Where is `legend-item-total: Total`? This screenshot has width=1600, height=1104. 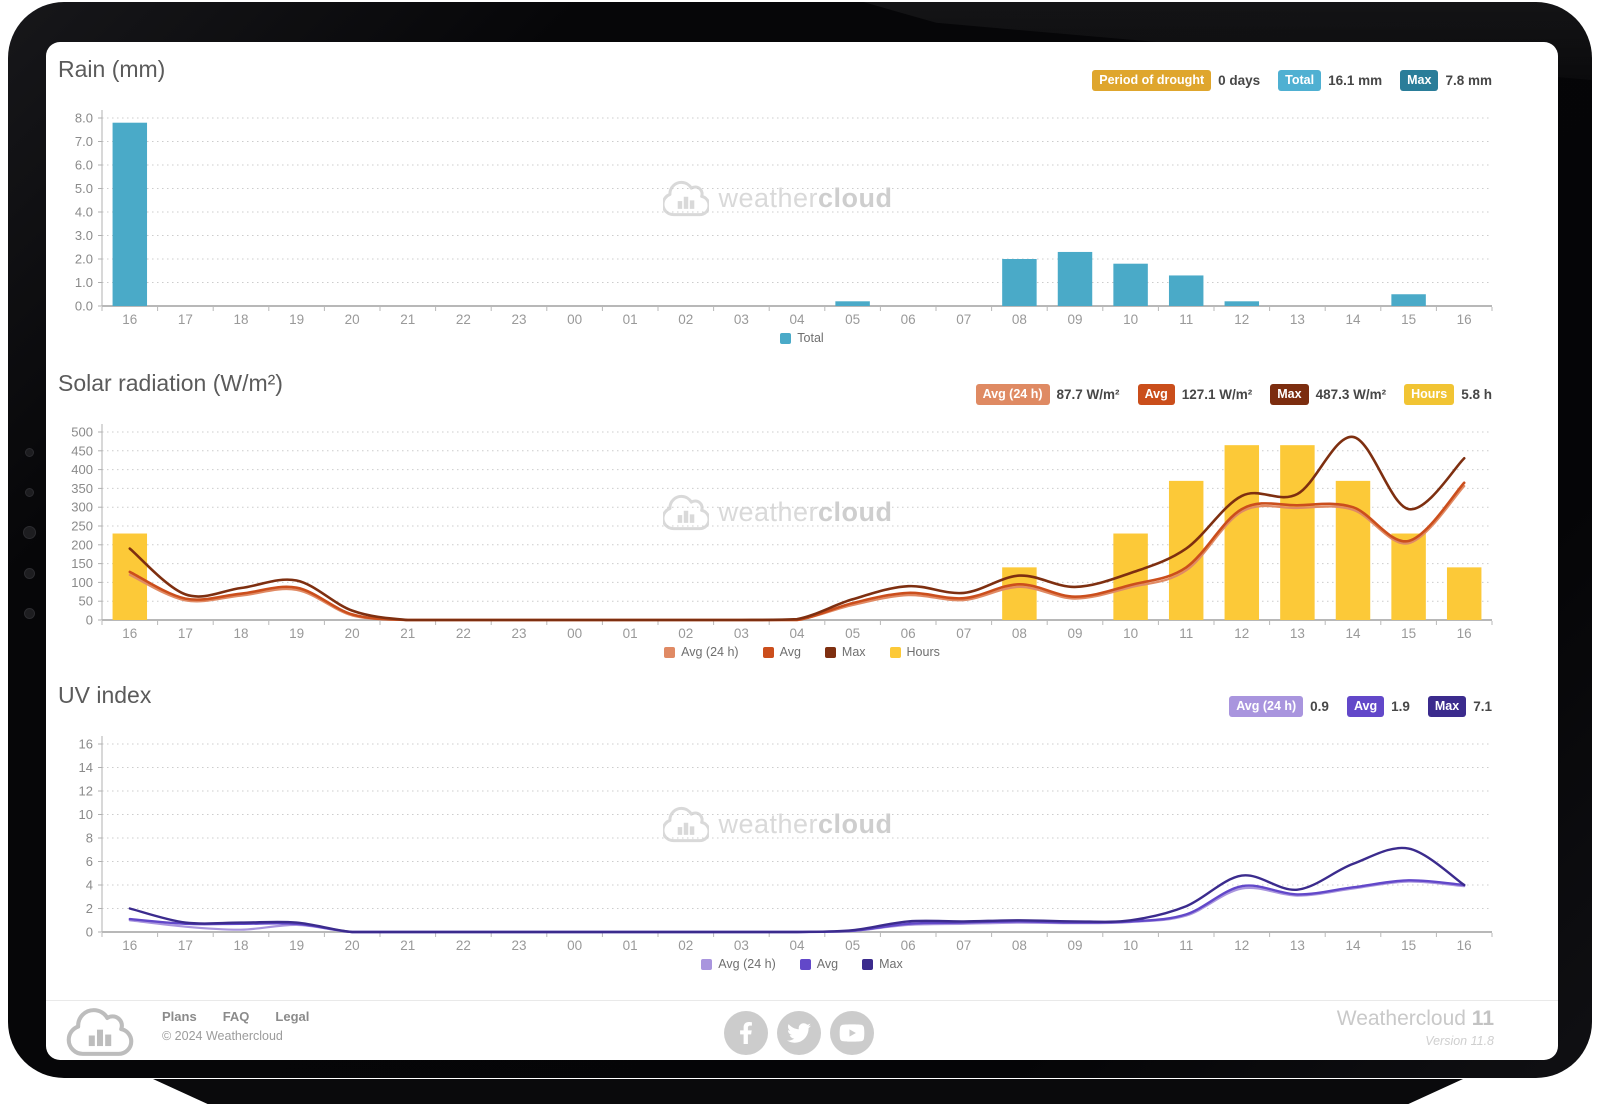 legend-item-total: Total is located at coordinates (802, 338).